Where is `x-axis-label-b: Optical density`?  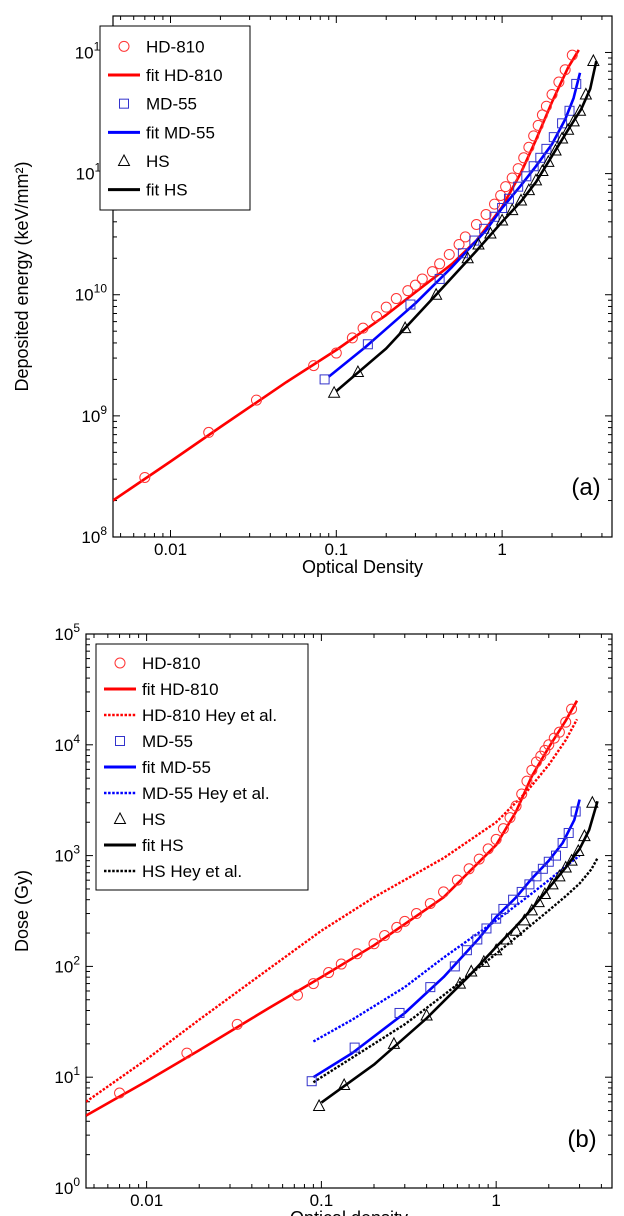
x-axis-label-b: Optical density is located at coordinates (349, 1212).